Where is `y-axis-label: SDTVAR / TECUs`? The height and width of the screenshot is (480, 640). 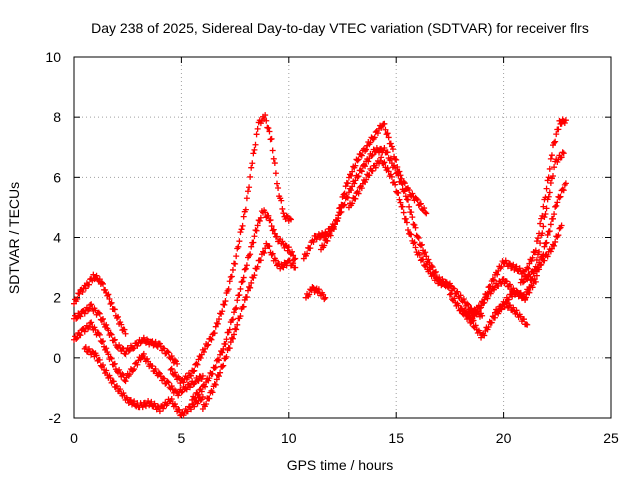
y-axis-label: SDTVAR / TECUs is located at coordinates (14, 238).